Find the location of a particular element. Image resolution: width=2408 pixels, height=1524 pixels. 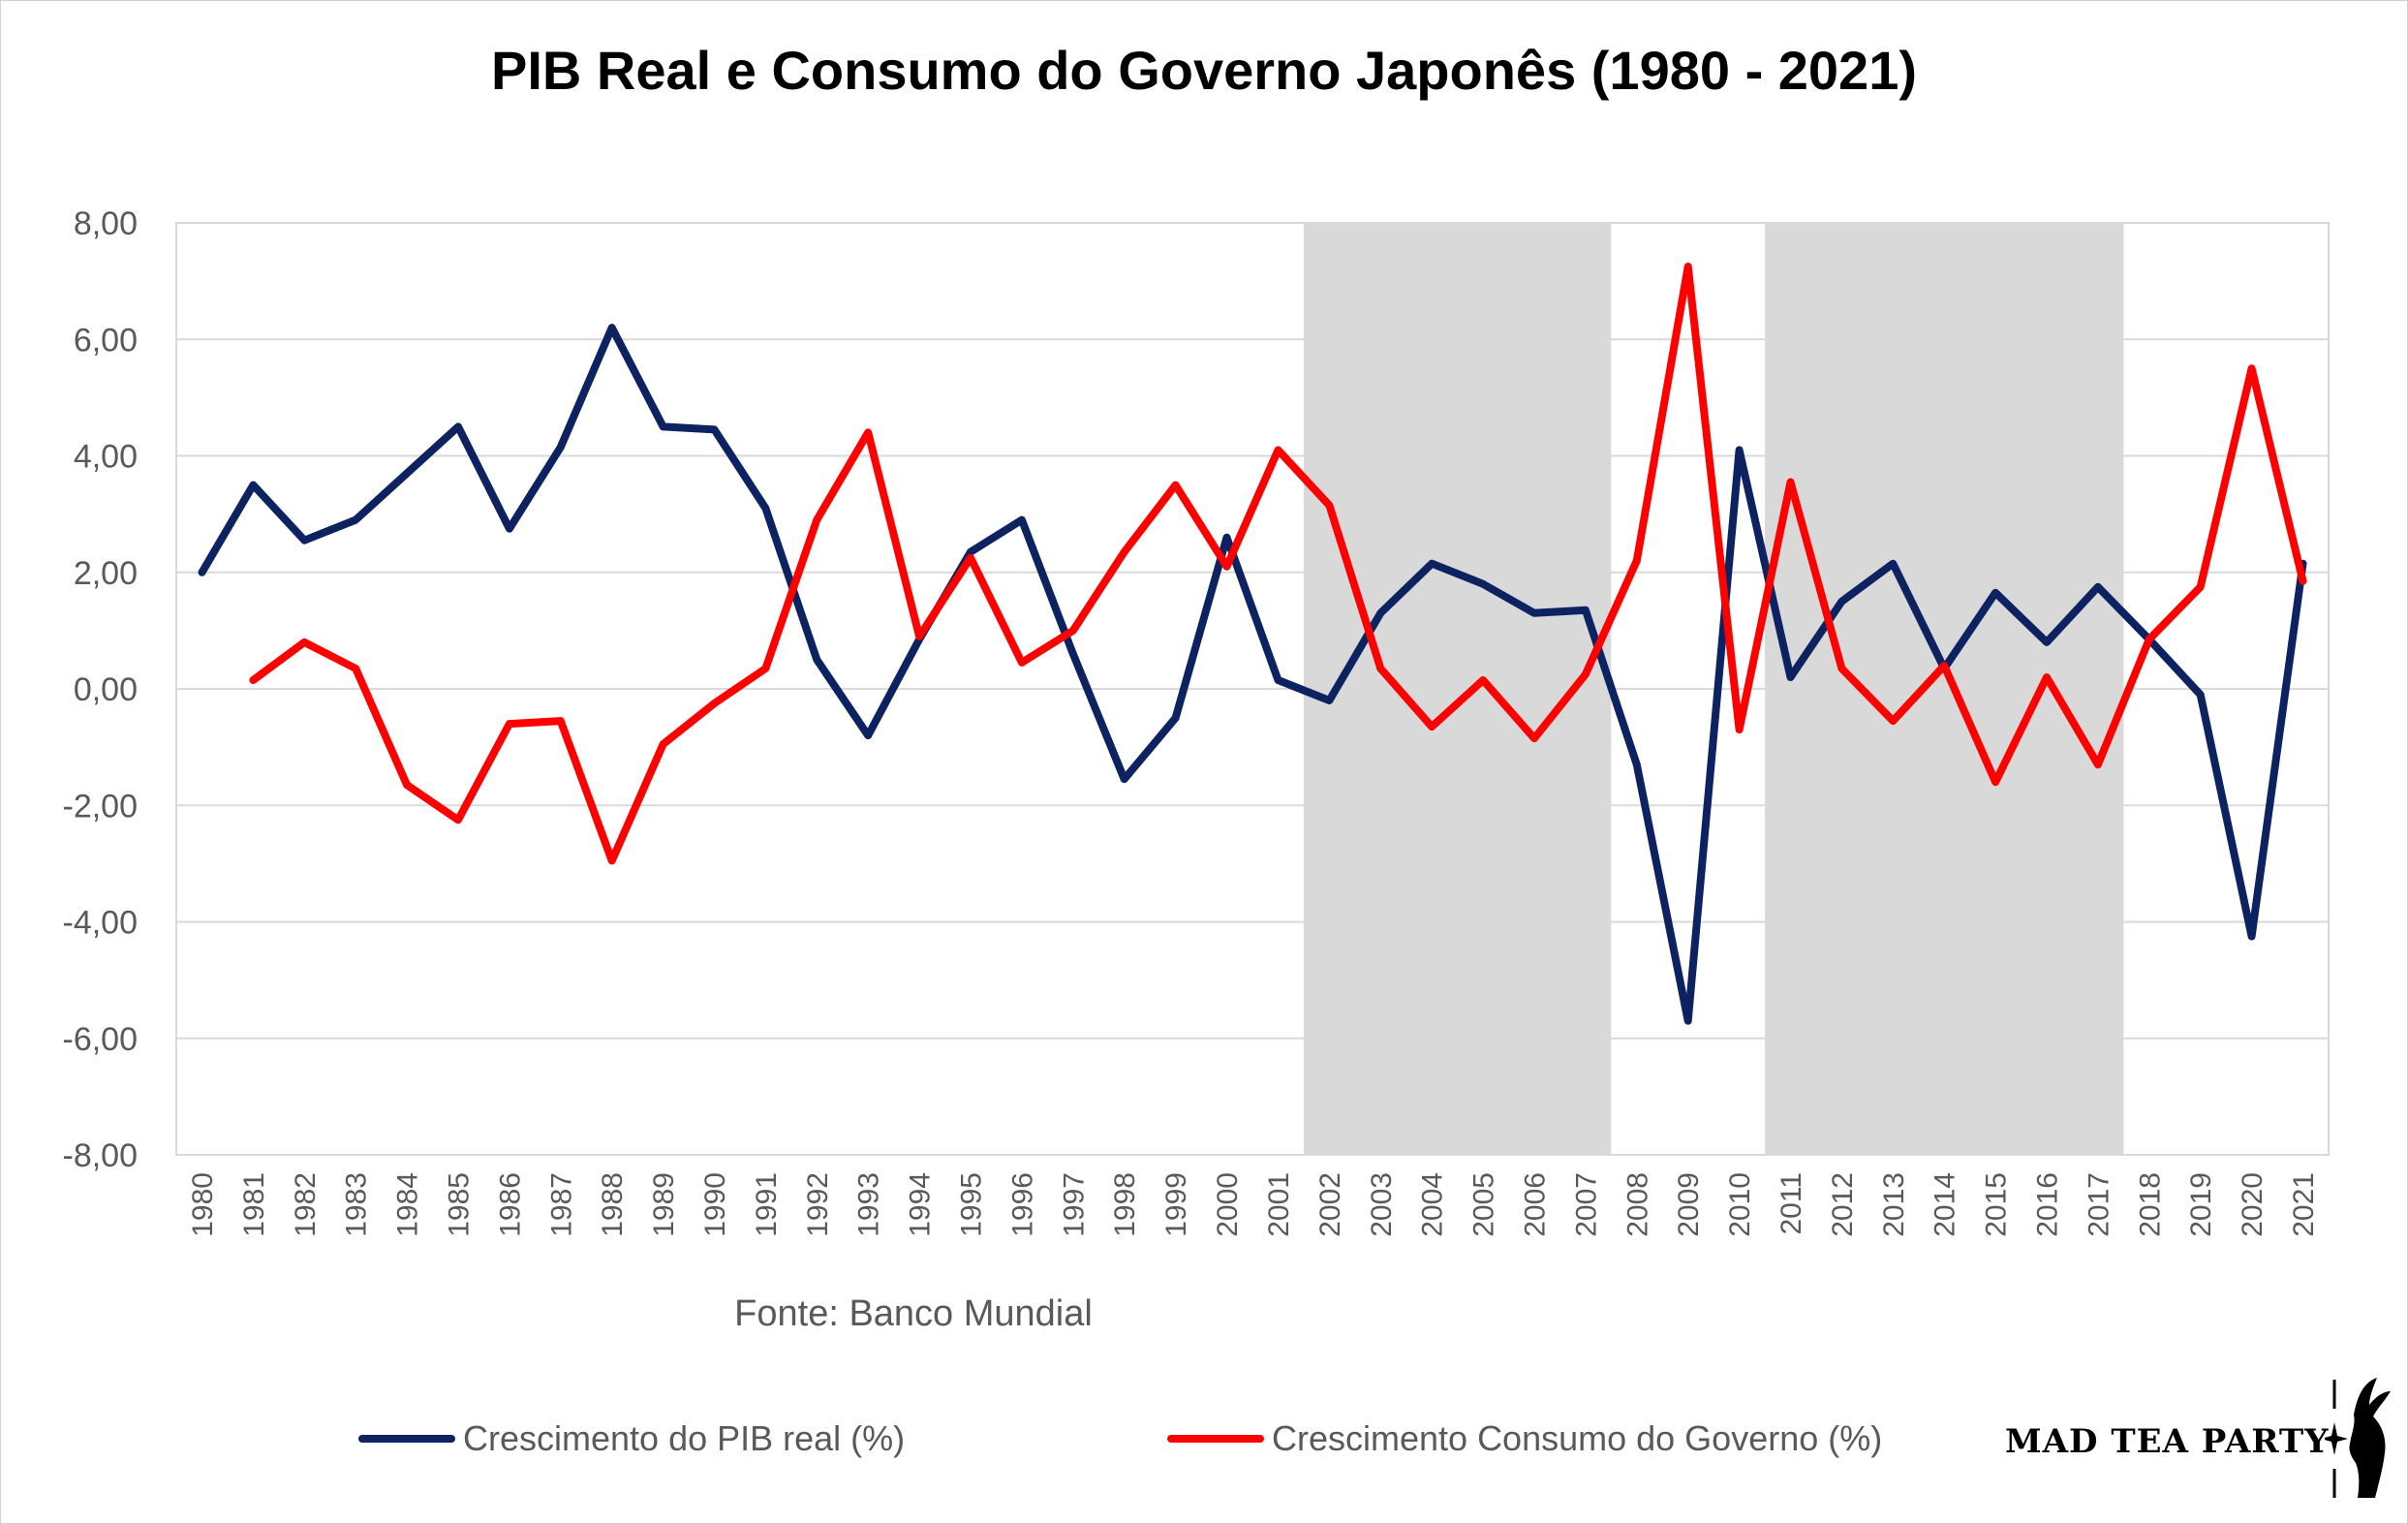

legend-item-gdp: Crescimento do PIB real (%) is located at coordinates (631, 1439).